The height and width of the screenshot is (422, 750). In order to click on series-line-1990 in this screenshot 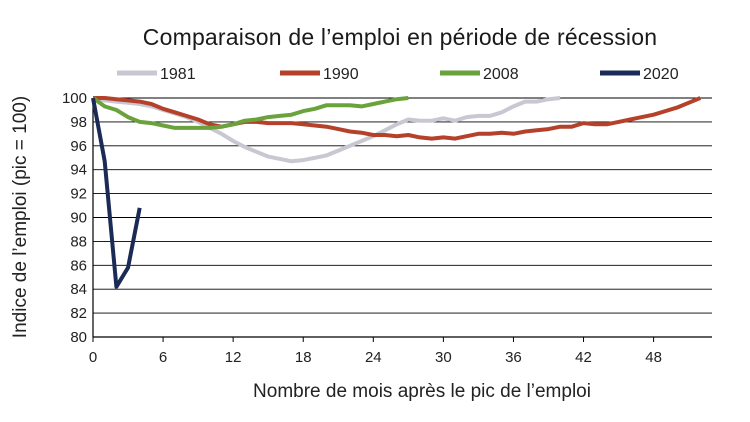, I will do `click(397, 118)`.